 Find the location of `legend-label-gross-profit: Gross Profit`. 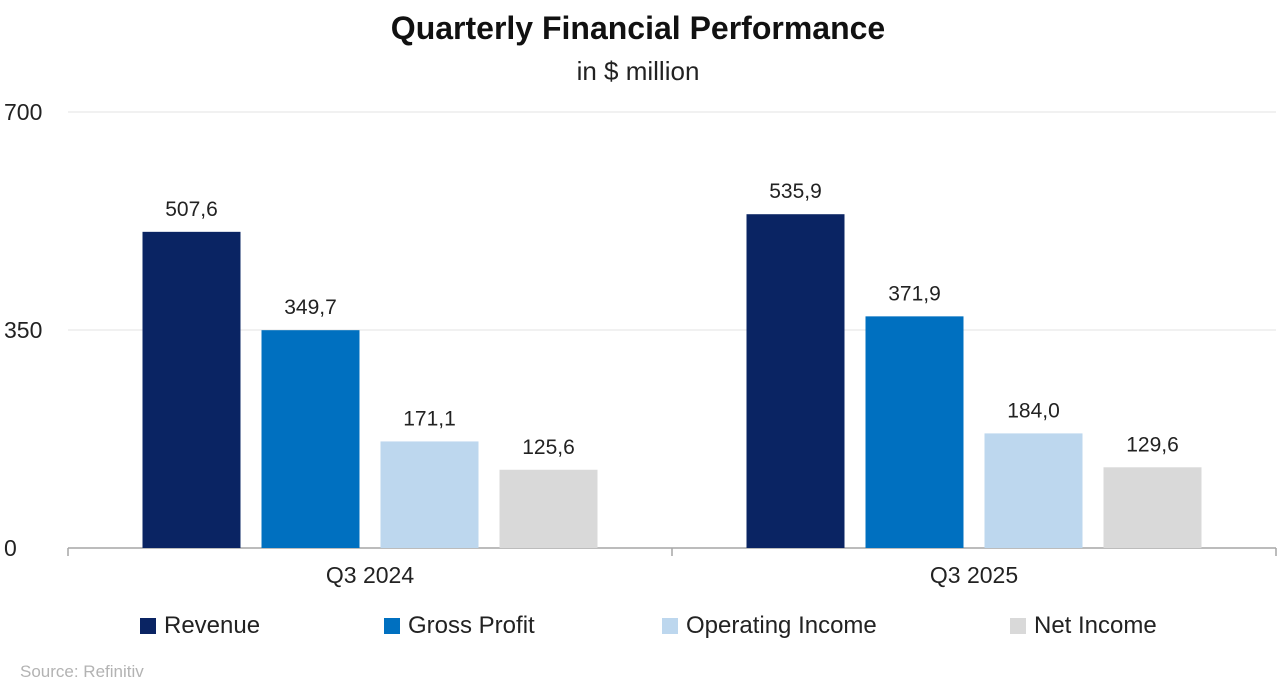

legend-label-gross-profit: Gross Profit is located at coordinates (471, 625).